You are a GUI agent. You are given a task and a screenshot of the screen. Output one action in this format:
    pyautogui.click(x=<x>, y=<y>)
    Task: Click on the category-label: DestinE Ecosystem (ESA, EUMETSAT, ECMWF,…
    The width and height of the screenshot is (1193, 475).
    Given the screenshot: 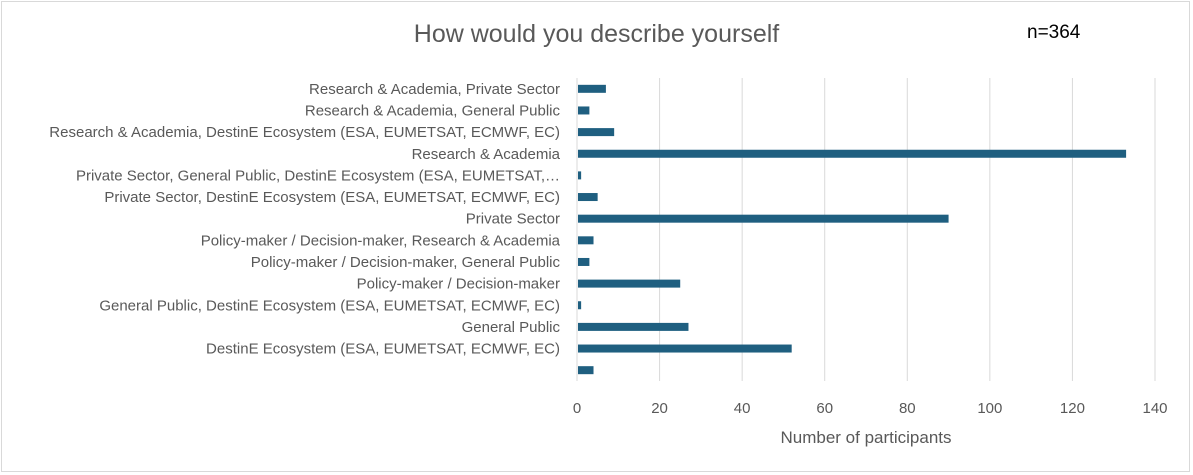 What is the action you would take?
    pyautogui.click(x=383, y=349)
    